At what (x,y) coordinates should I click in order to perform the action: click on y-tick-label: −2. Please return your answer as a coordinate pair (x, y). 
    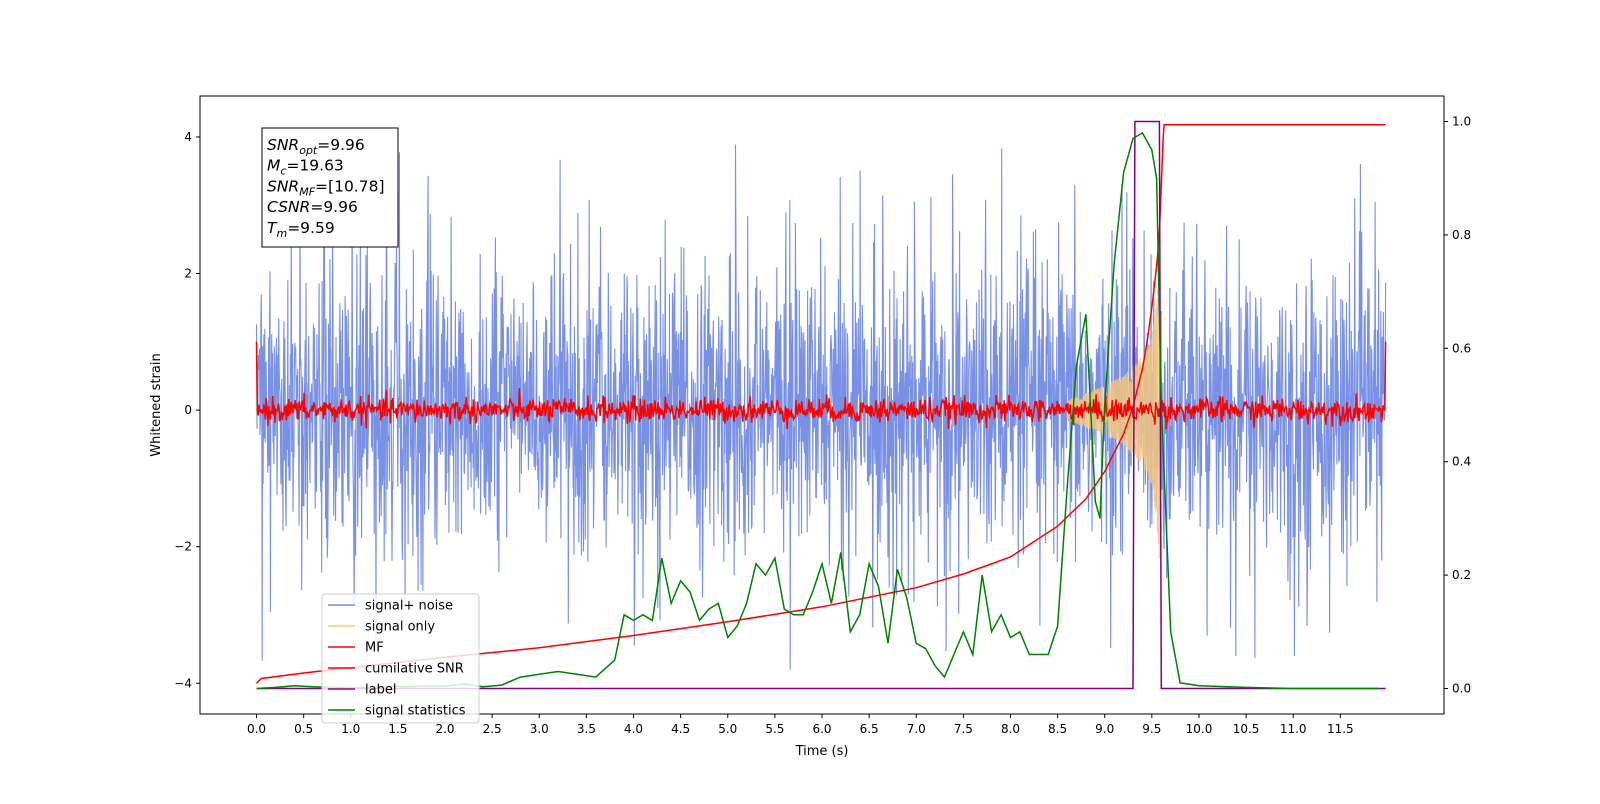
    Looking at the image, I should click on (183, 547).